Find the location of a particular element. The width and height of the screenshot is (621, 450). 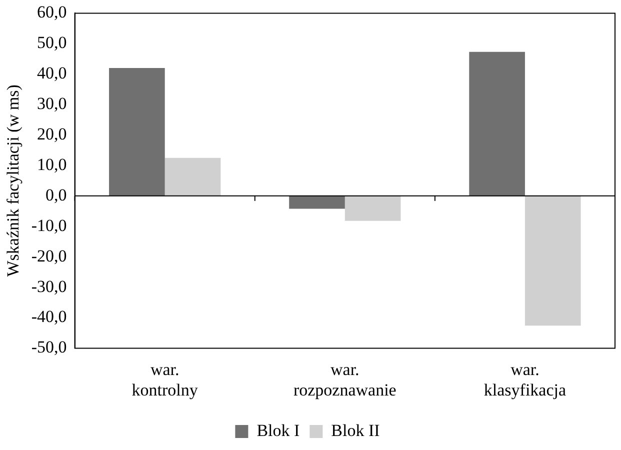

y-tick-label: -40,0 is located at coordinates (49, 316).